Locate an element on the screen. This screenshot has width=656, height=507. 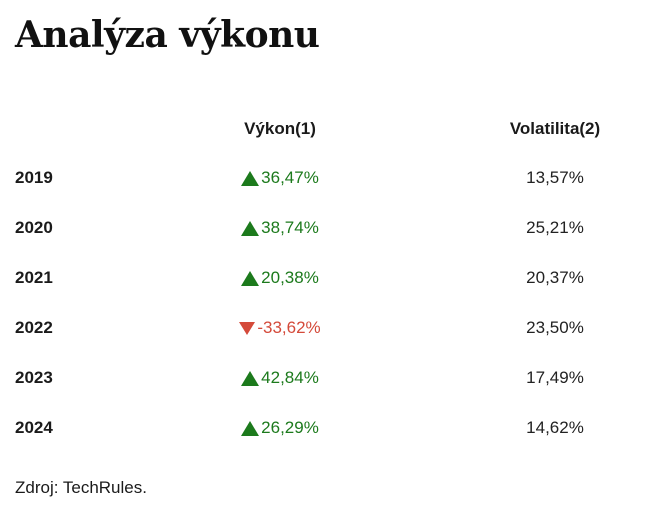
performance-value: 20,38% is located at coordinates (280, 278).